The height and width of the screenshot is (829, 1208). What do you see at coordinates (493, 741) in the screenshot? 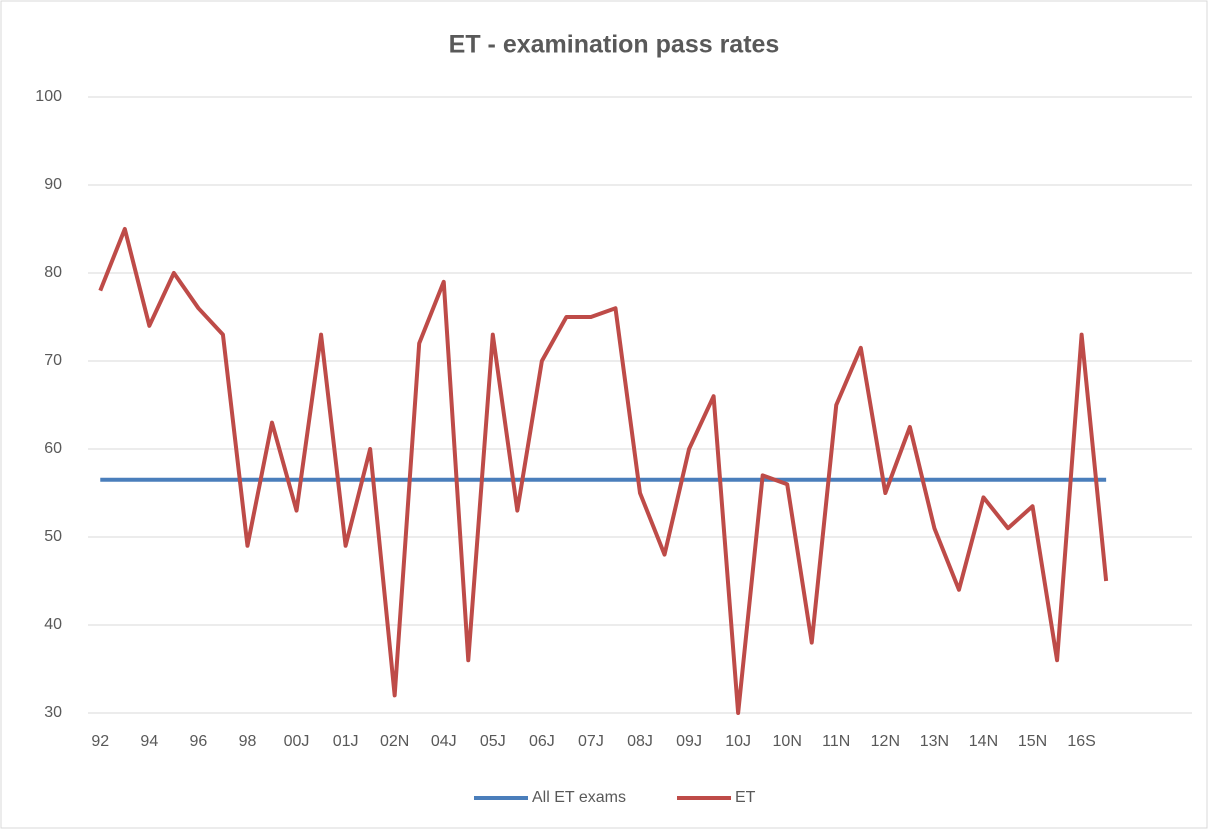
I see `x-tick-label: 05J` at bounding box center [493, 741].